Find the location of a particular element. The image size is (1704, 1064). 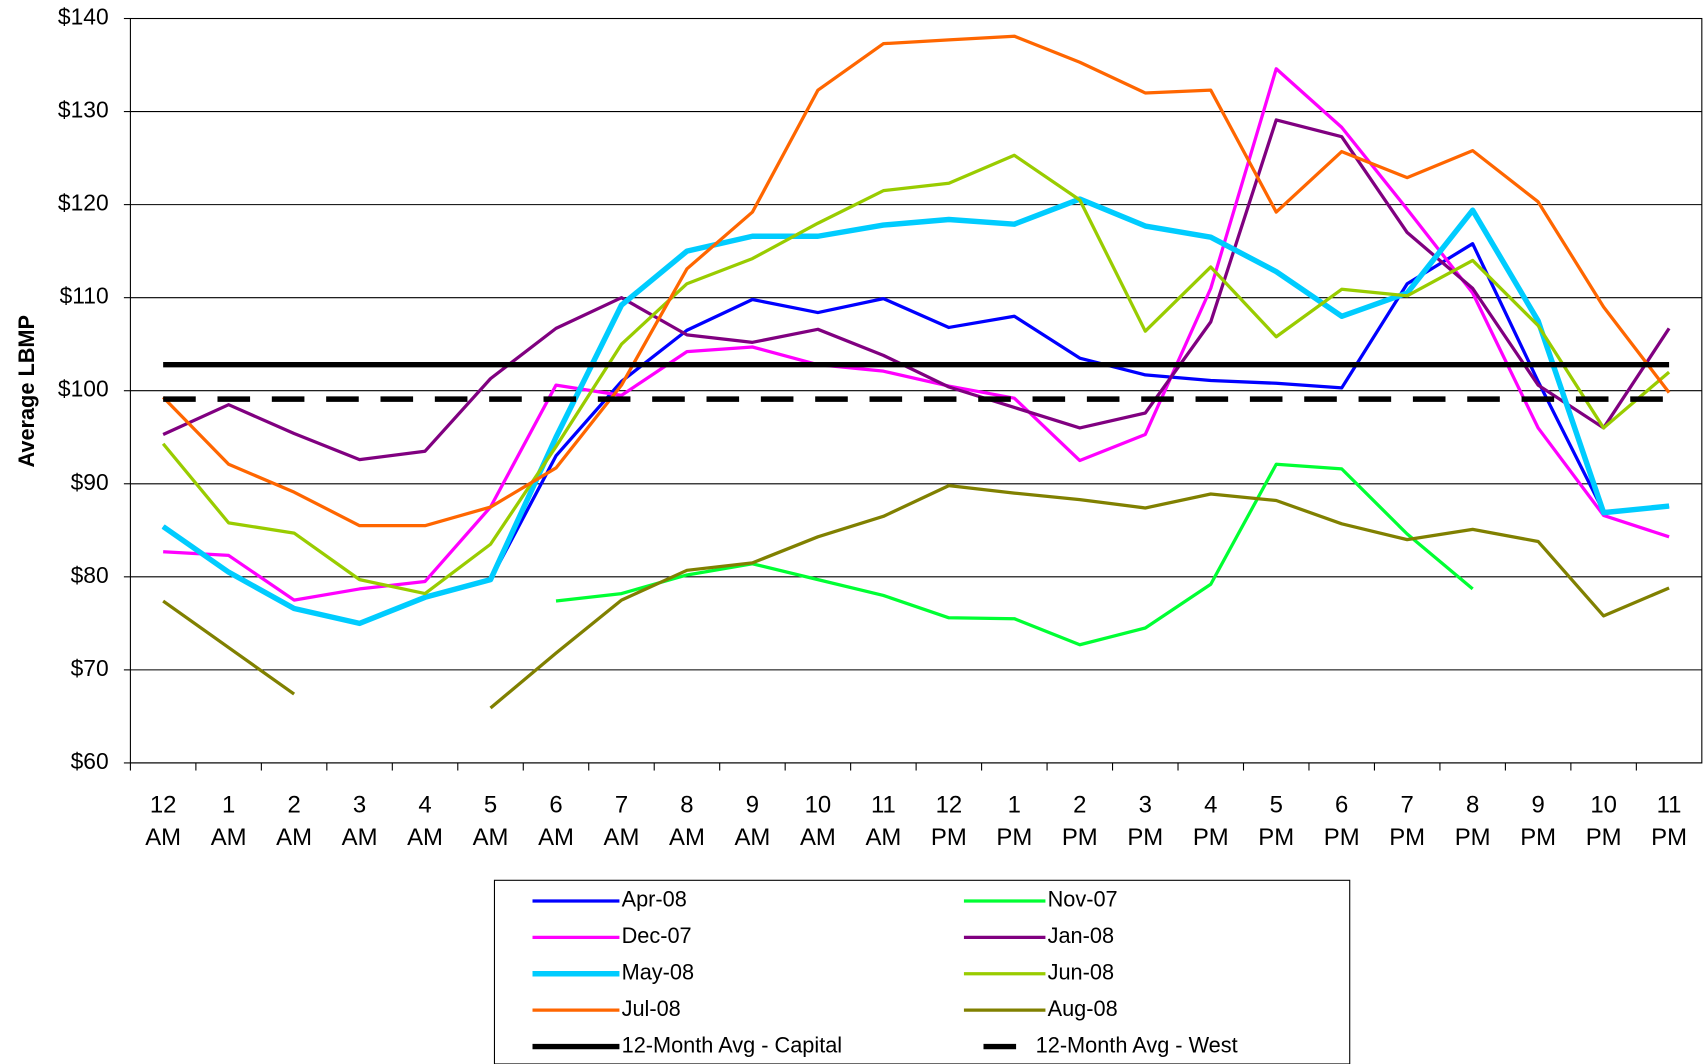

legend-label: 12-Month Avg - Capital is located at coordinates (732, 1044).